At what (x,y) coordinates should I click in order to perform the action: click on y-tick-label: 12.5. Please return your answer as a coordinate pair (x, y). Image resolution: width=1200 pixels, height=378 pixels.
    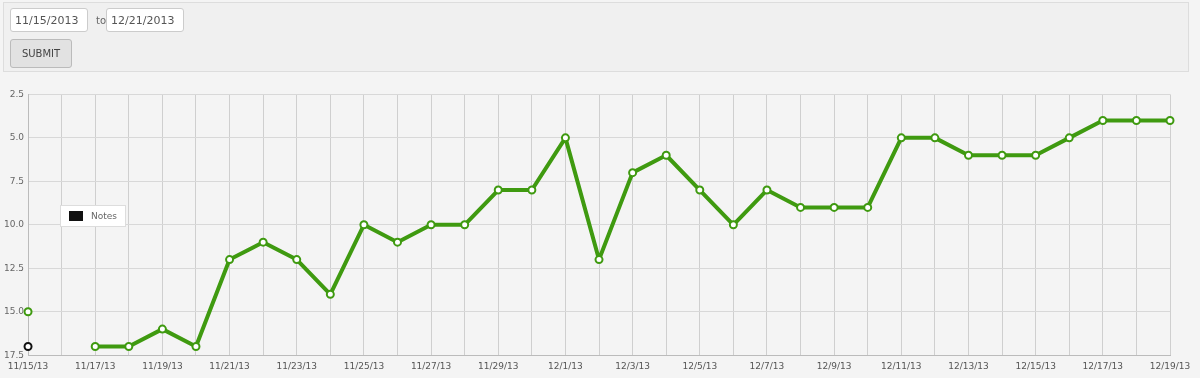
    Looking at the image, I should click on (14, 267).